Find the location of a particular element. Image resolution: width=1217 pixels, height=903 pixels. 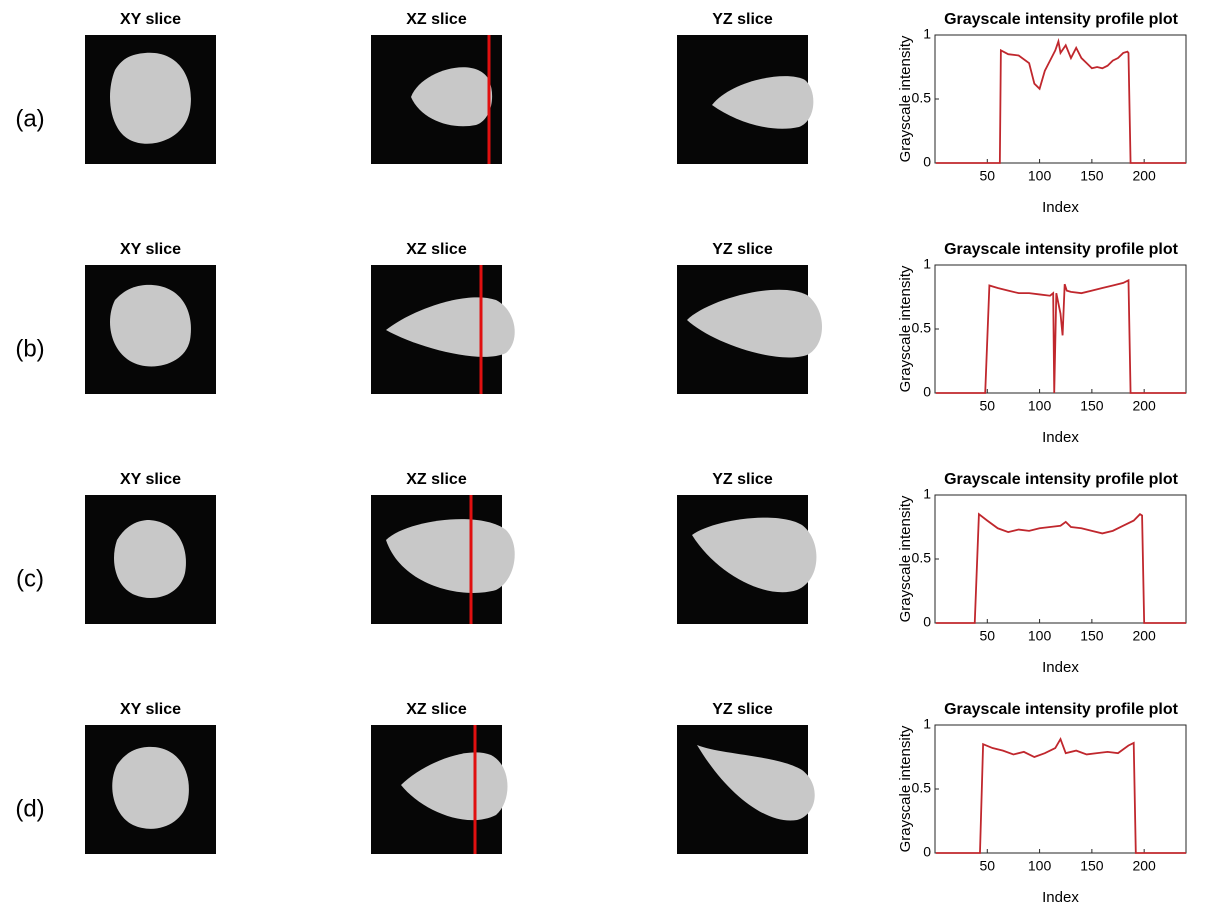

row-label: (a) is located at coordinates (29, 118).